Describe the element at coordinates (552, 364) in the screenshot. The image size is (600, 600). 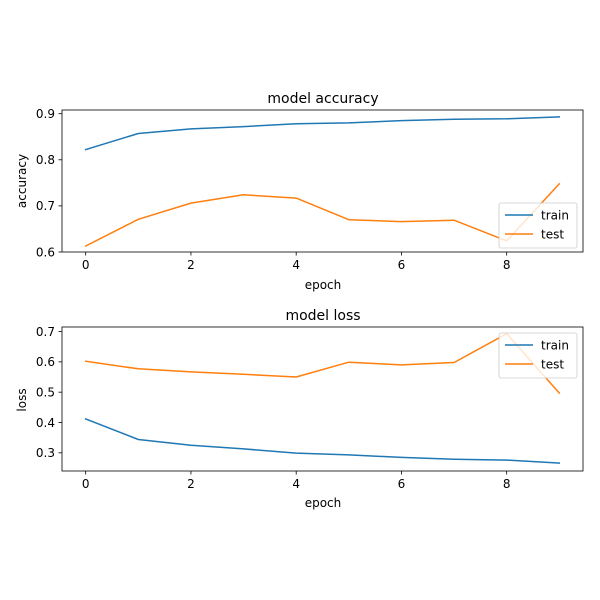
I see `loss-legend-label-test: test` at that location.